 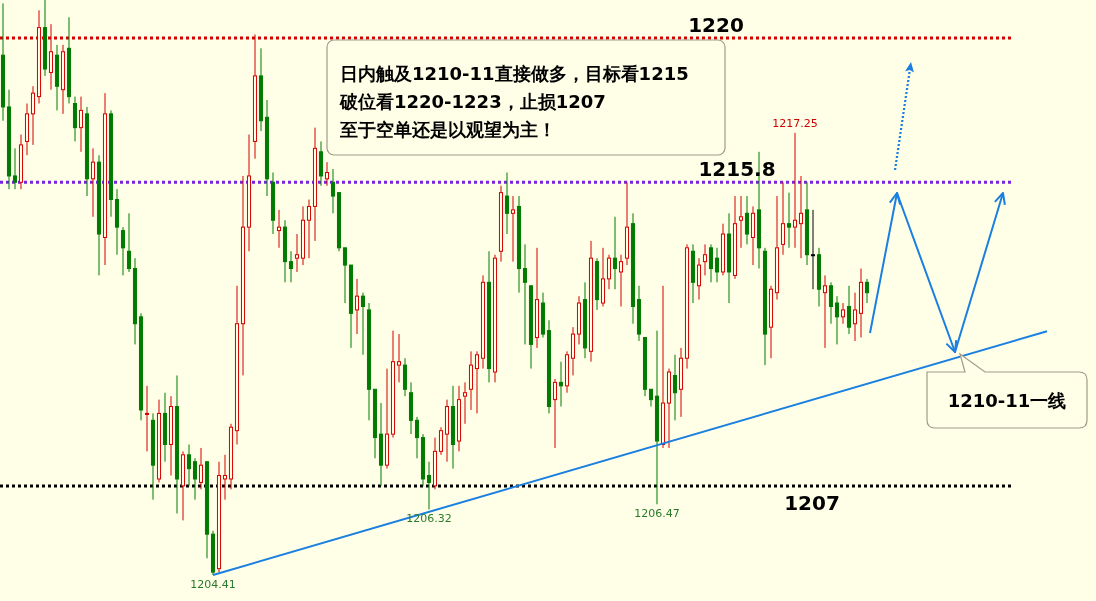 I want to click on callout-box: 1210-11一线, so click(x=1007, y=391).